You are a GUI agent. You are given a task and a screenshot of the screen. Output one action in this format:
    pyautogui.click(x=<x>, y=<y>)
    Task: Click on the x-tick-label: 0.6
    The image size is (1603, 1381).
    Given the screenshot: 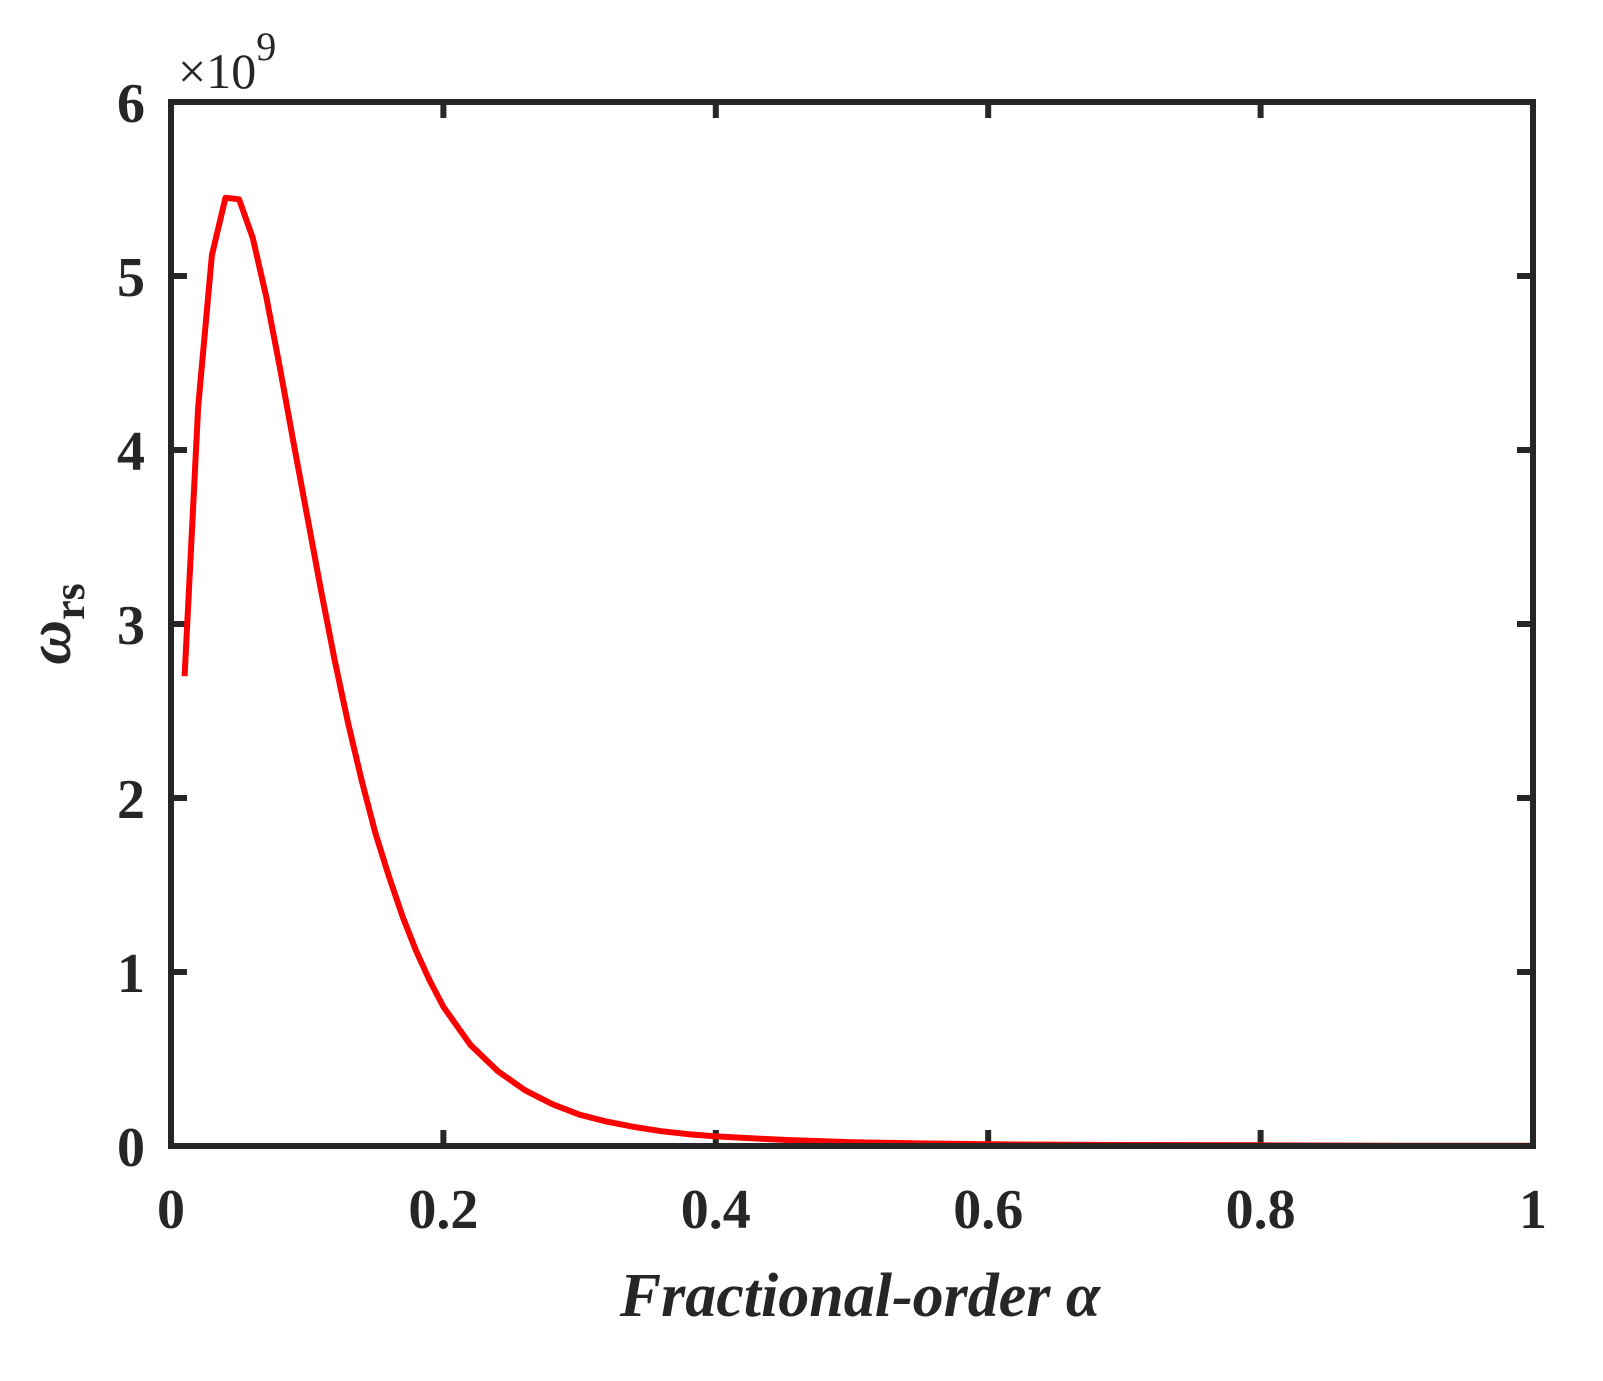 What is the action you would take?
    pyautogui.click(x=988, y=1210)
    